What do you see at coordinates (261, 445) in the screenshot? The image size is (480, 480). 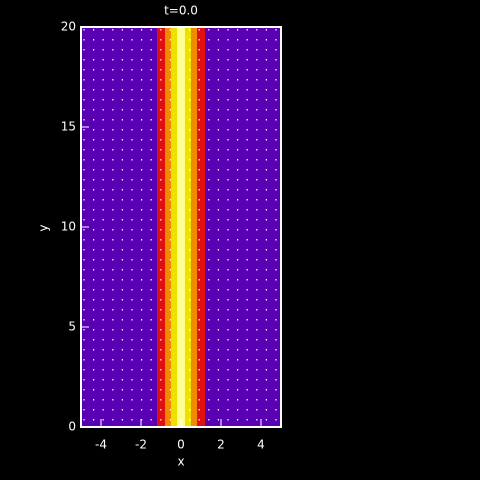 I see `x-tick-label: 4` at bounding box center [261, 445].